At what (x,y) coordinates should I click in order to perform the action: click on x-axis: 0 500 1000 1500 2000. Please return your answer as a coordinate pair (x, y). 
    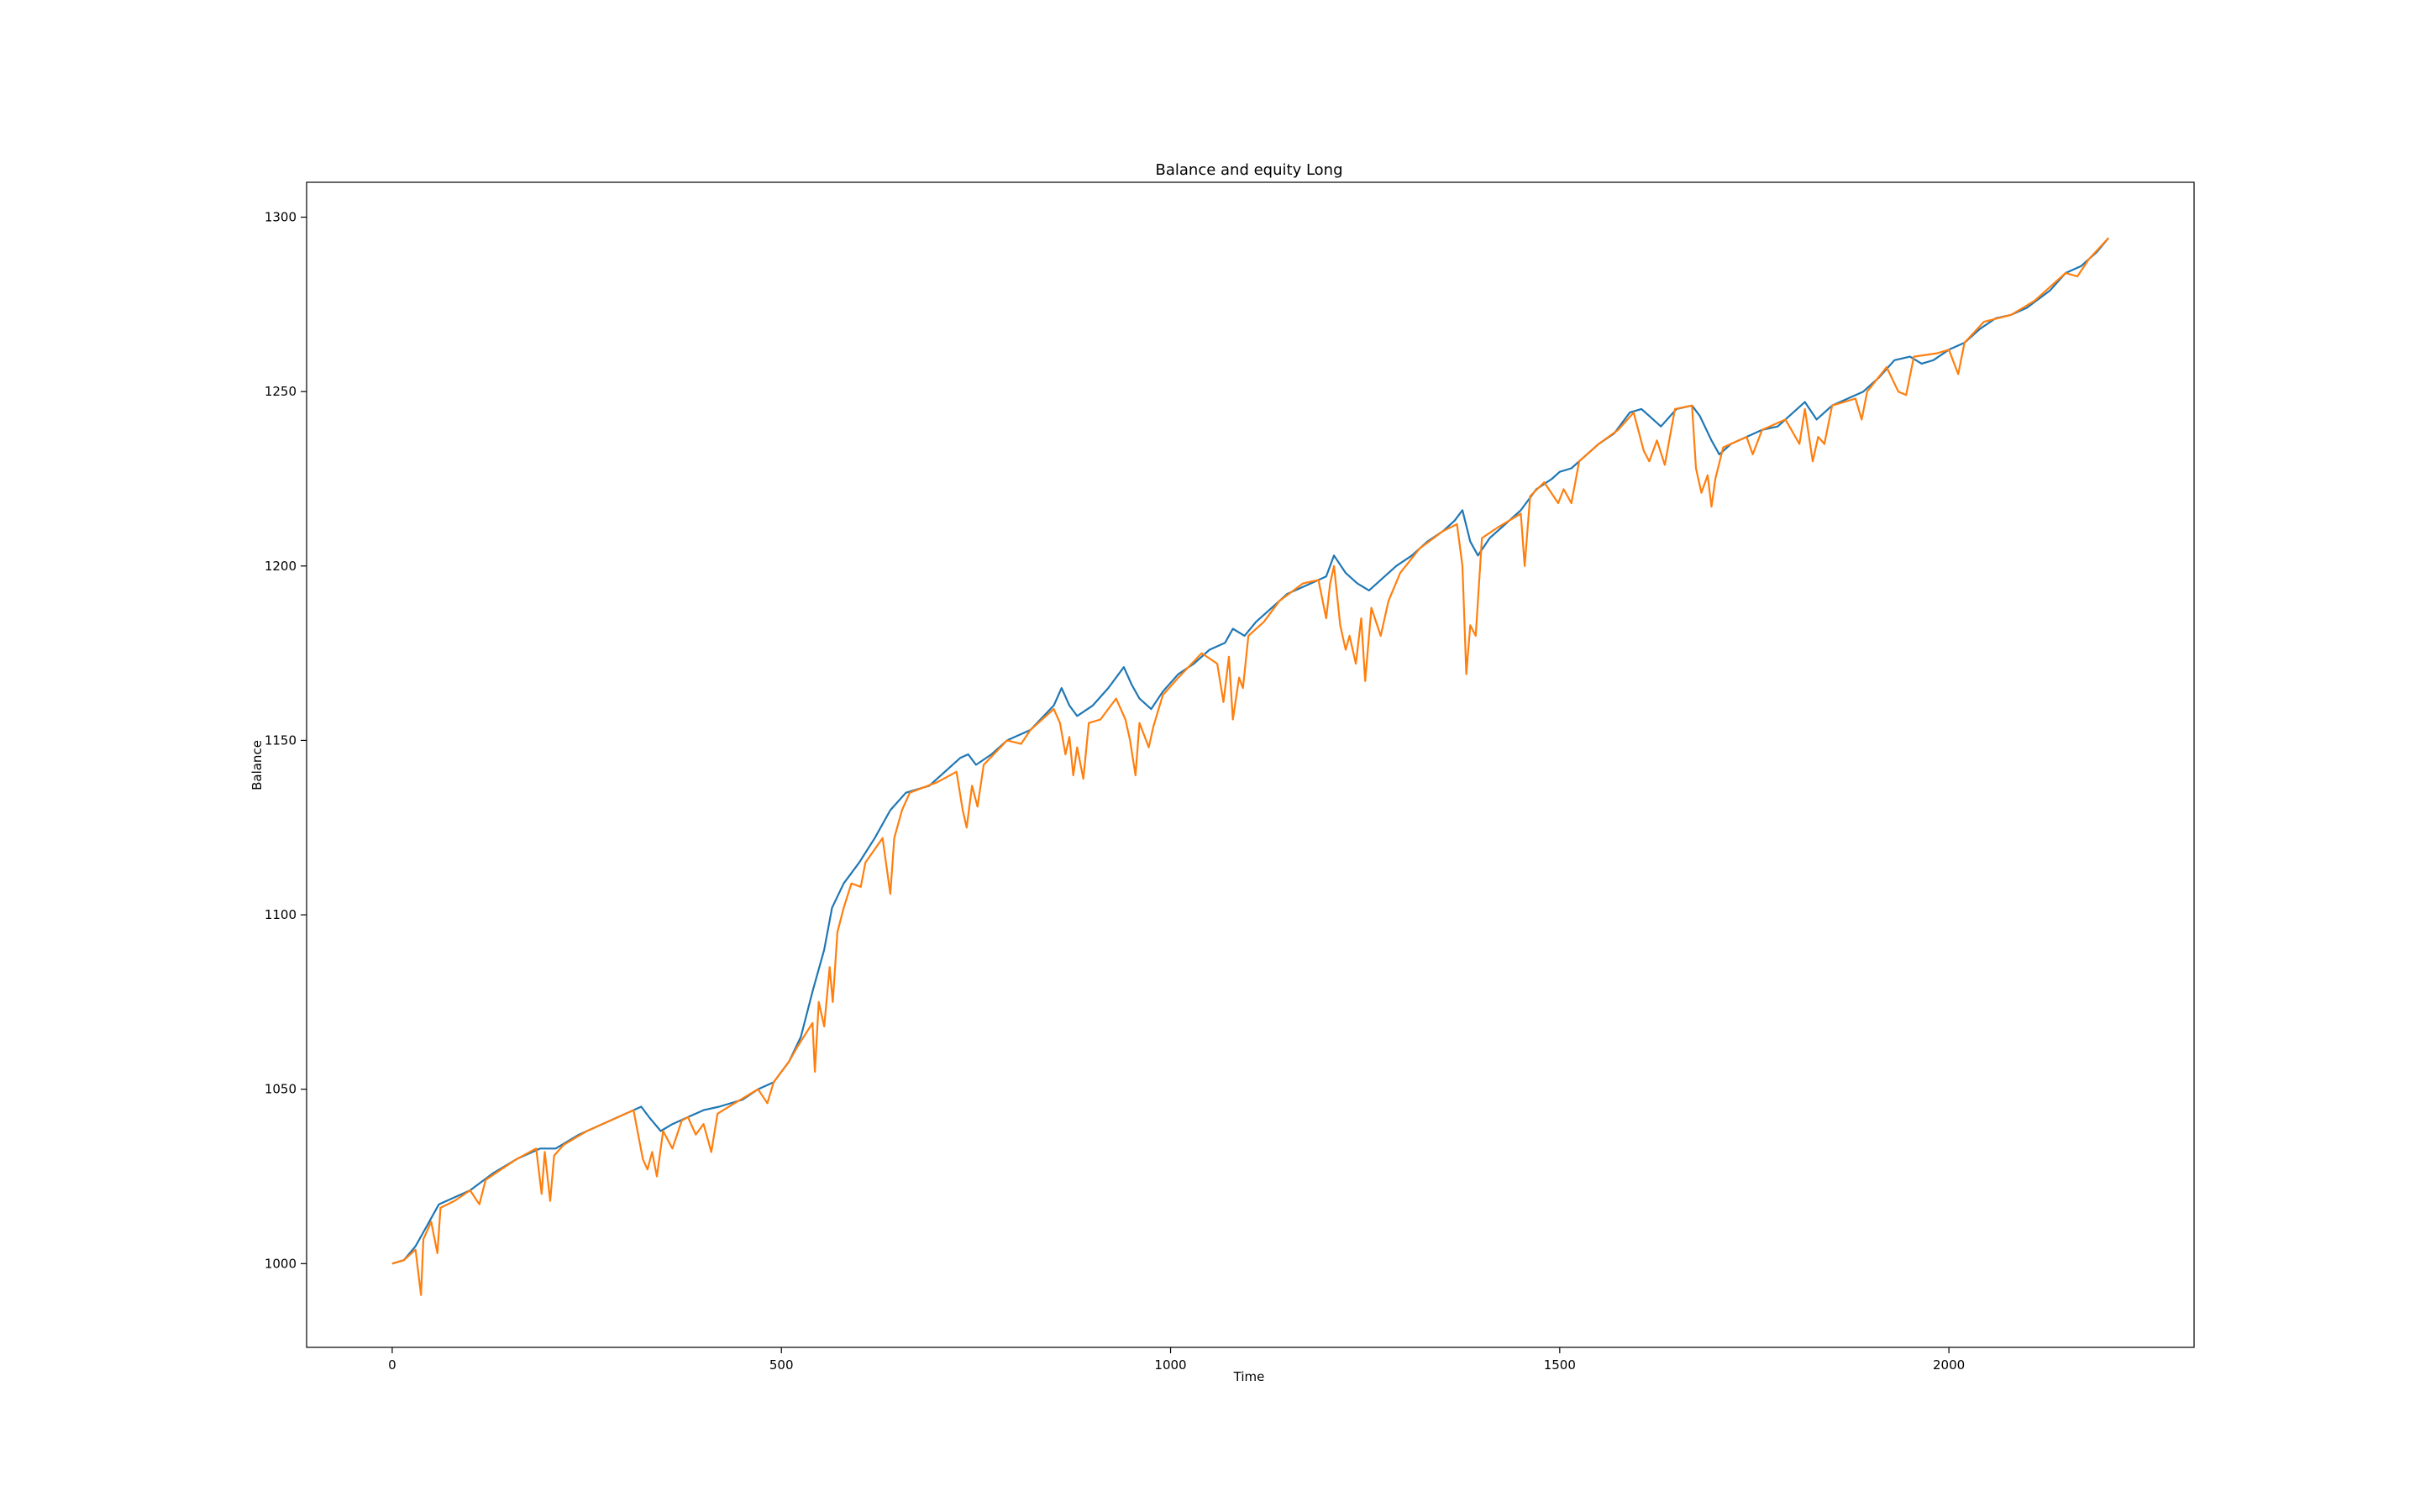
    Looking at the image, I should click on (1176, 1360).